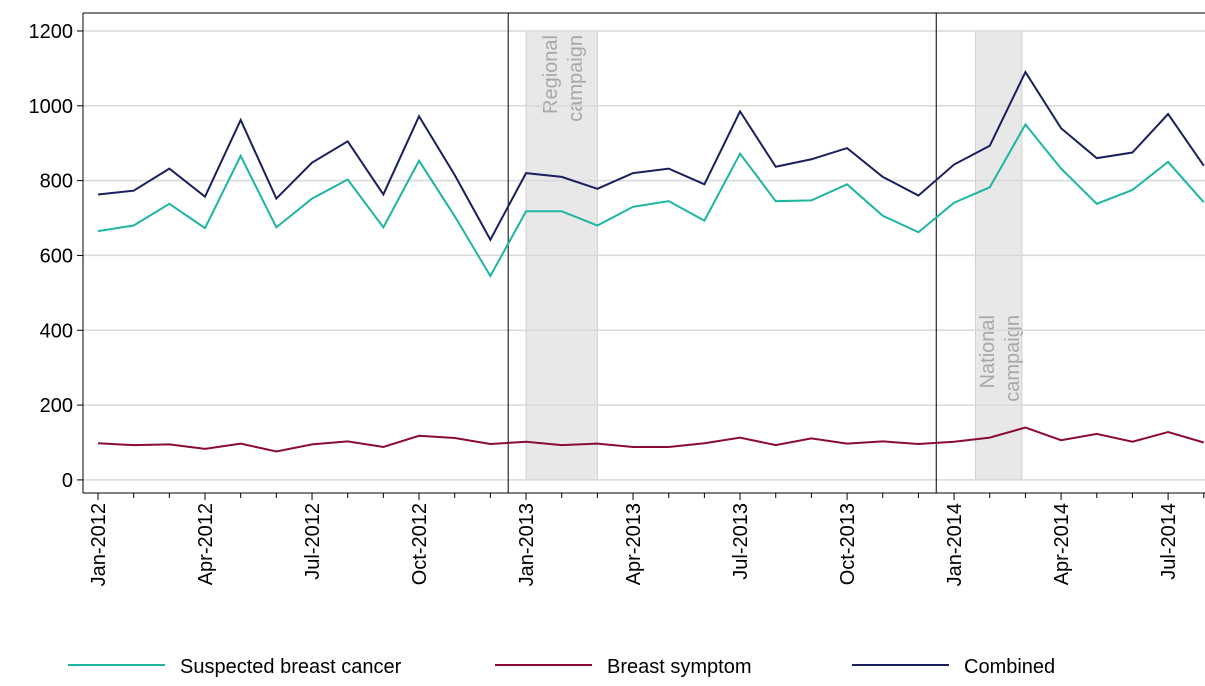 The height and width of the screenshot is (686, 1205). Describe the element at coordinates (527, 544) in the screenshot. I see `x-tick-label: Jan-2013` at that location.